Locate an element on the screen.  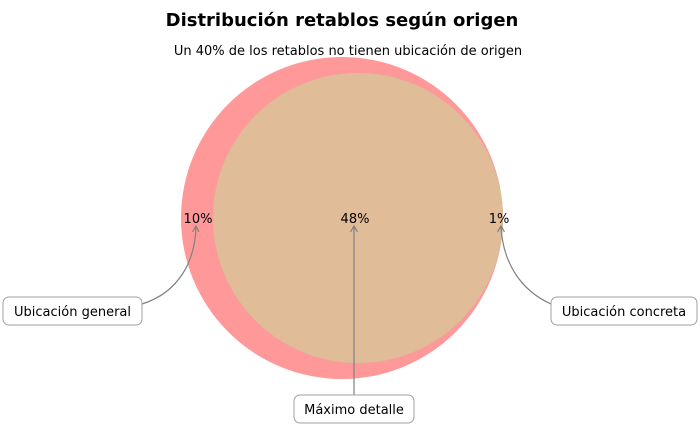
arrowhead-intersection is located at coordinates (354, 228).